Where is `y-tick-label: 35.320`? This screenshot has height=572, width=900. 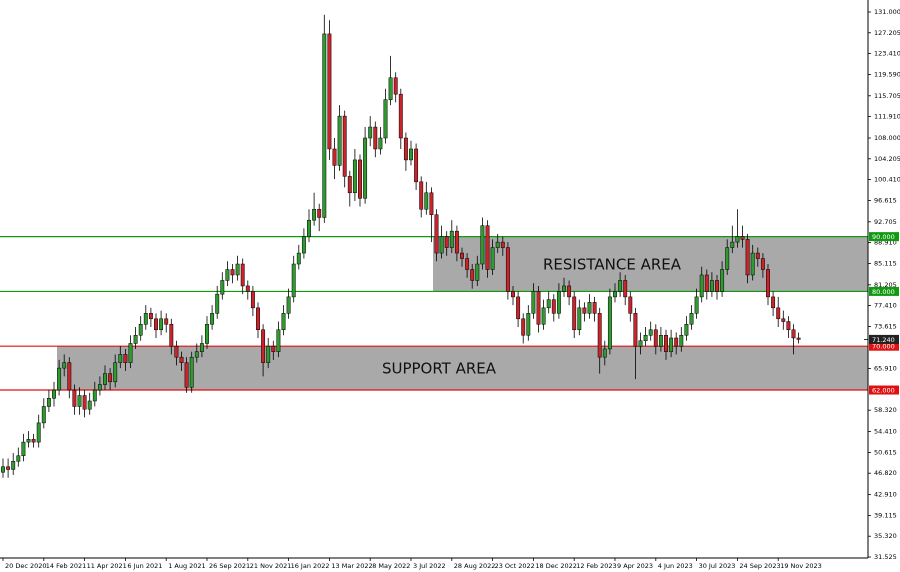 y-tick-label: 35.320 is located at coordinates (885, 536).